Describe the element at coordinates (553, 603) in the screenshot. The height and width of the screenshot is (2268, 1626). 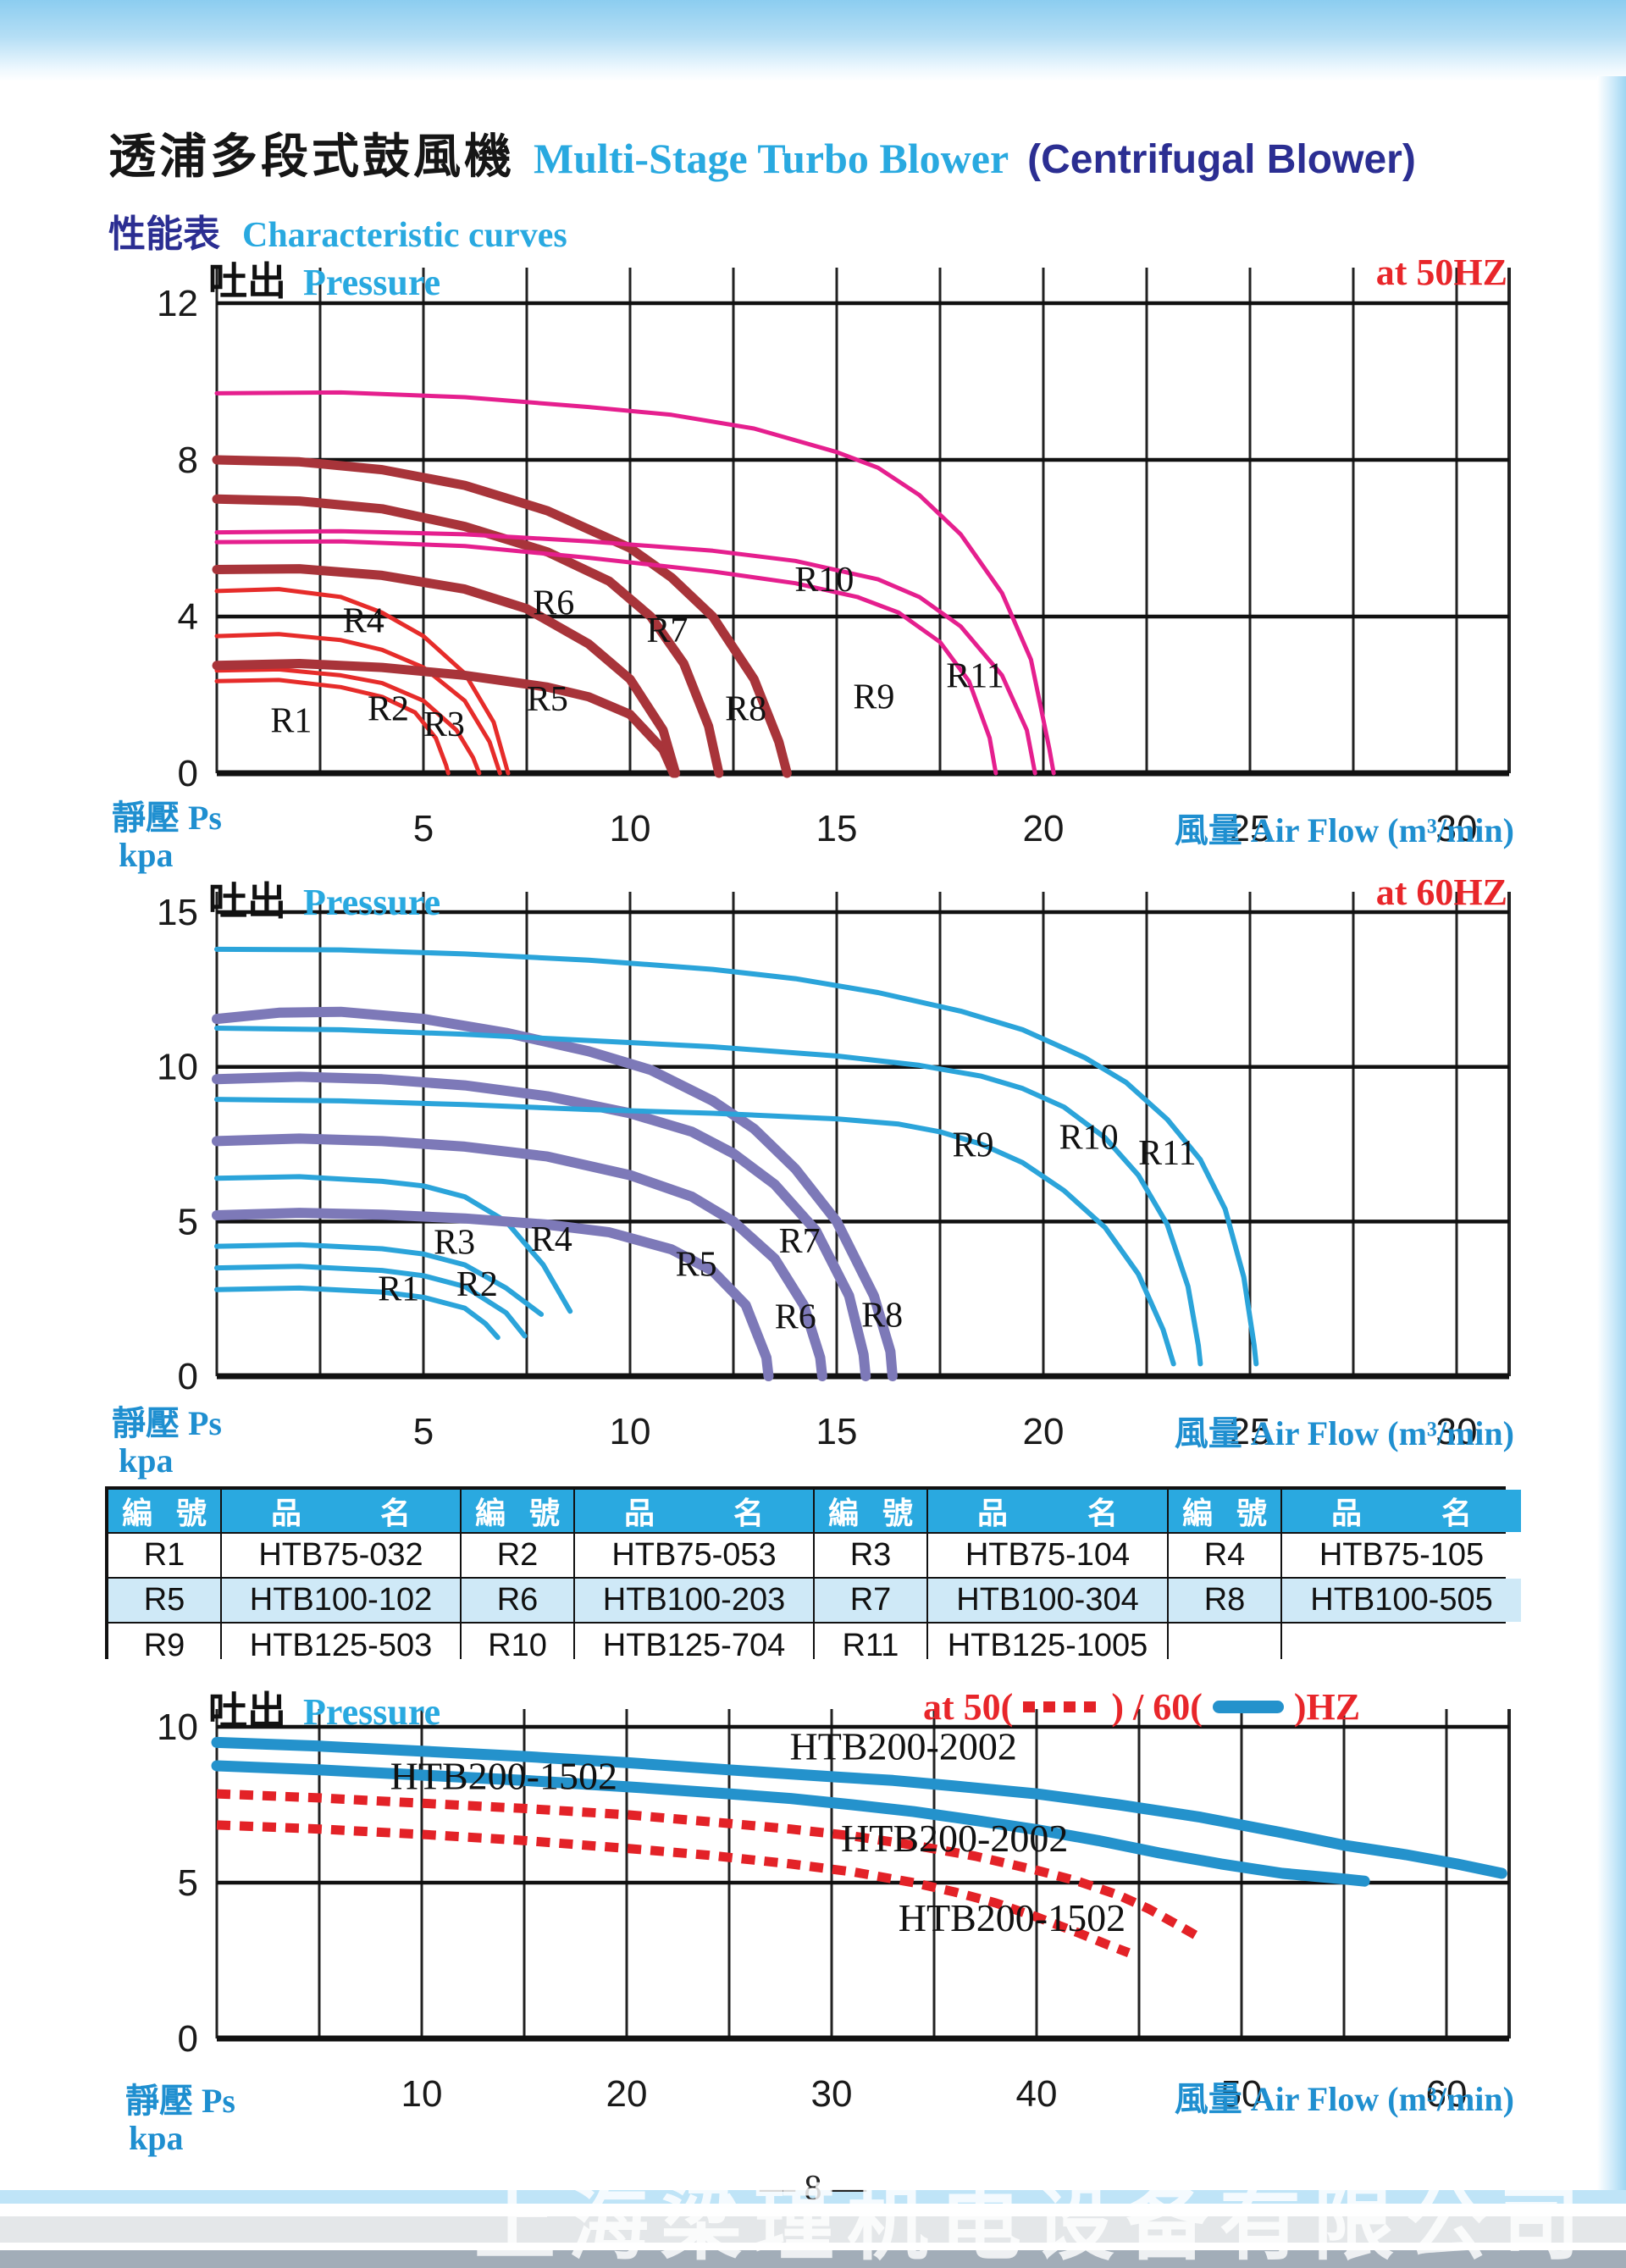
I see `curve-label-R6: R6` at that location.